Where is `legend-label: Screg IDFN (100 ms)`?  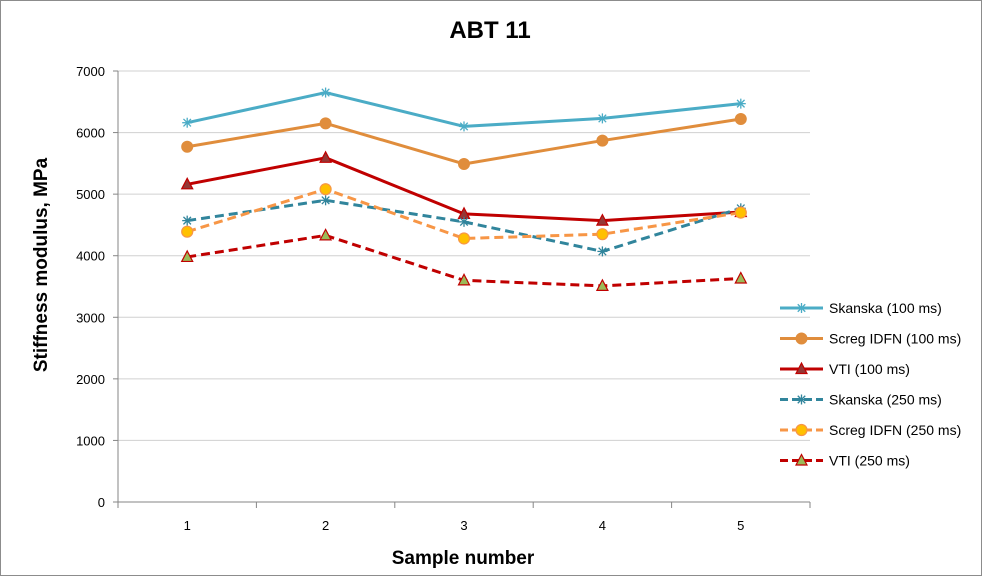 legend-label: Screg IDFN (100 ms) is located at coordinates (895, 339).